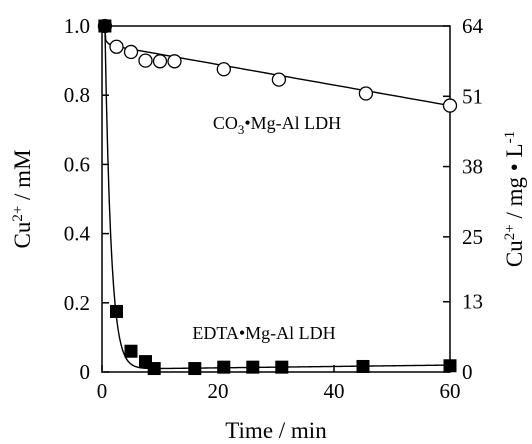 The width and height of the screenshot is (532, 444). Describe the element at coordinates (472, 167) in the screenshot. I see `y-right-tick-label: 38` at that location.